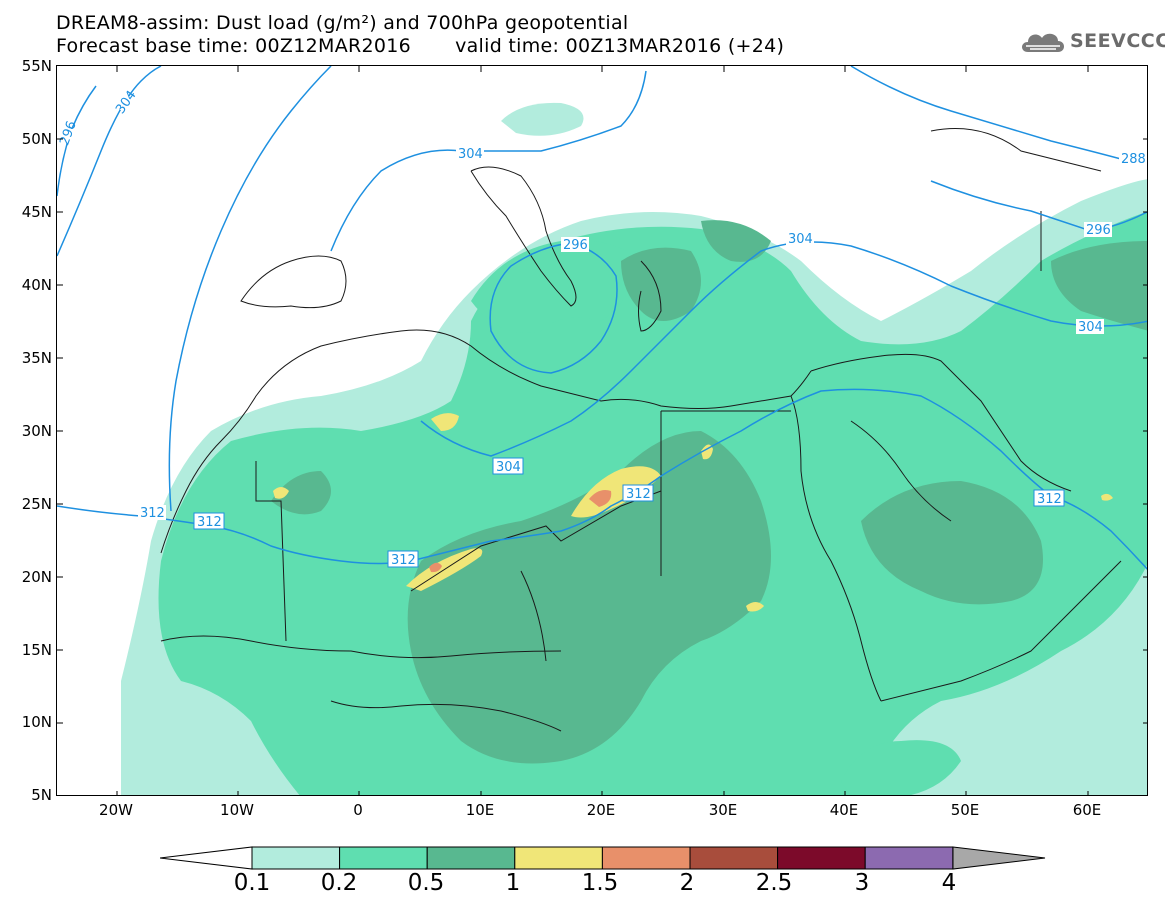 The height and width of the screenshot is (907, 1165). Describe the element at coordinates (1087, 810) in the screenshot. I see `lon-label: 60E` at that location.